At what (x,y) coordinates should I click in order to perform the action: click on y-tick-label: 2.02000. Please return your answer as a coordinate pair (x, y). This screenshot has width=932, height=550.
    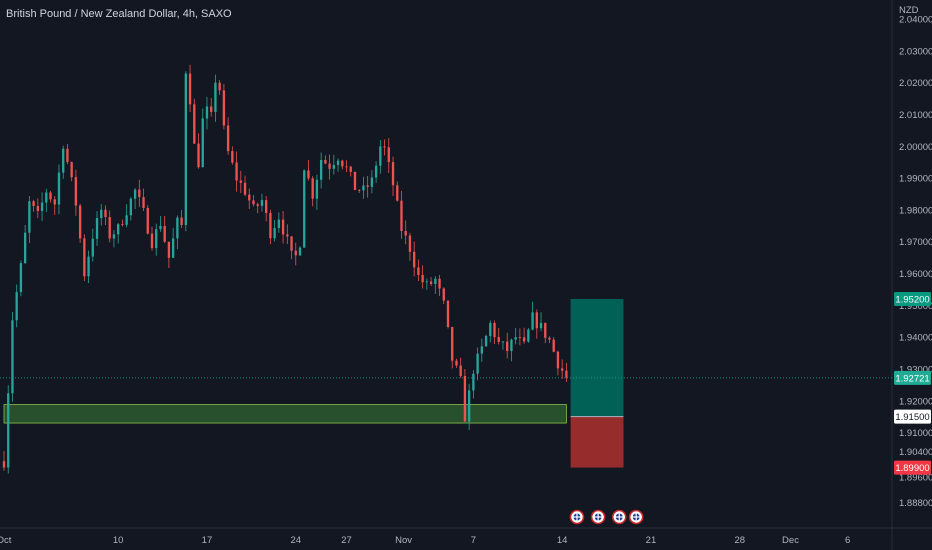
    Looking at the image, I should click on (915, 83).